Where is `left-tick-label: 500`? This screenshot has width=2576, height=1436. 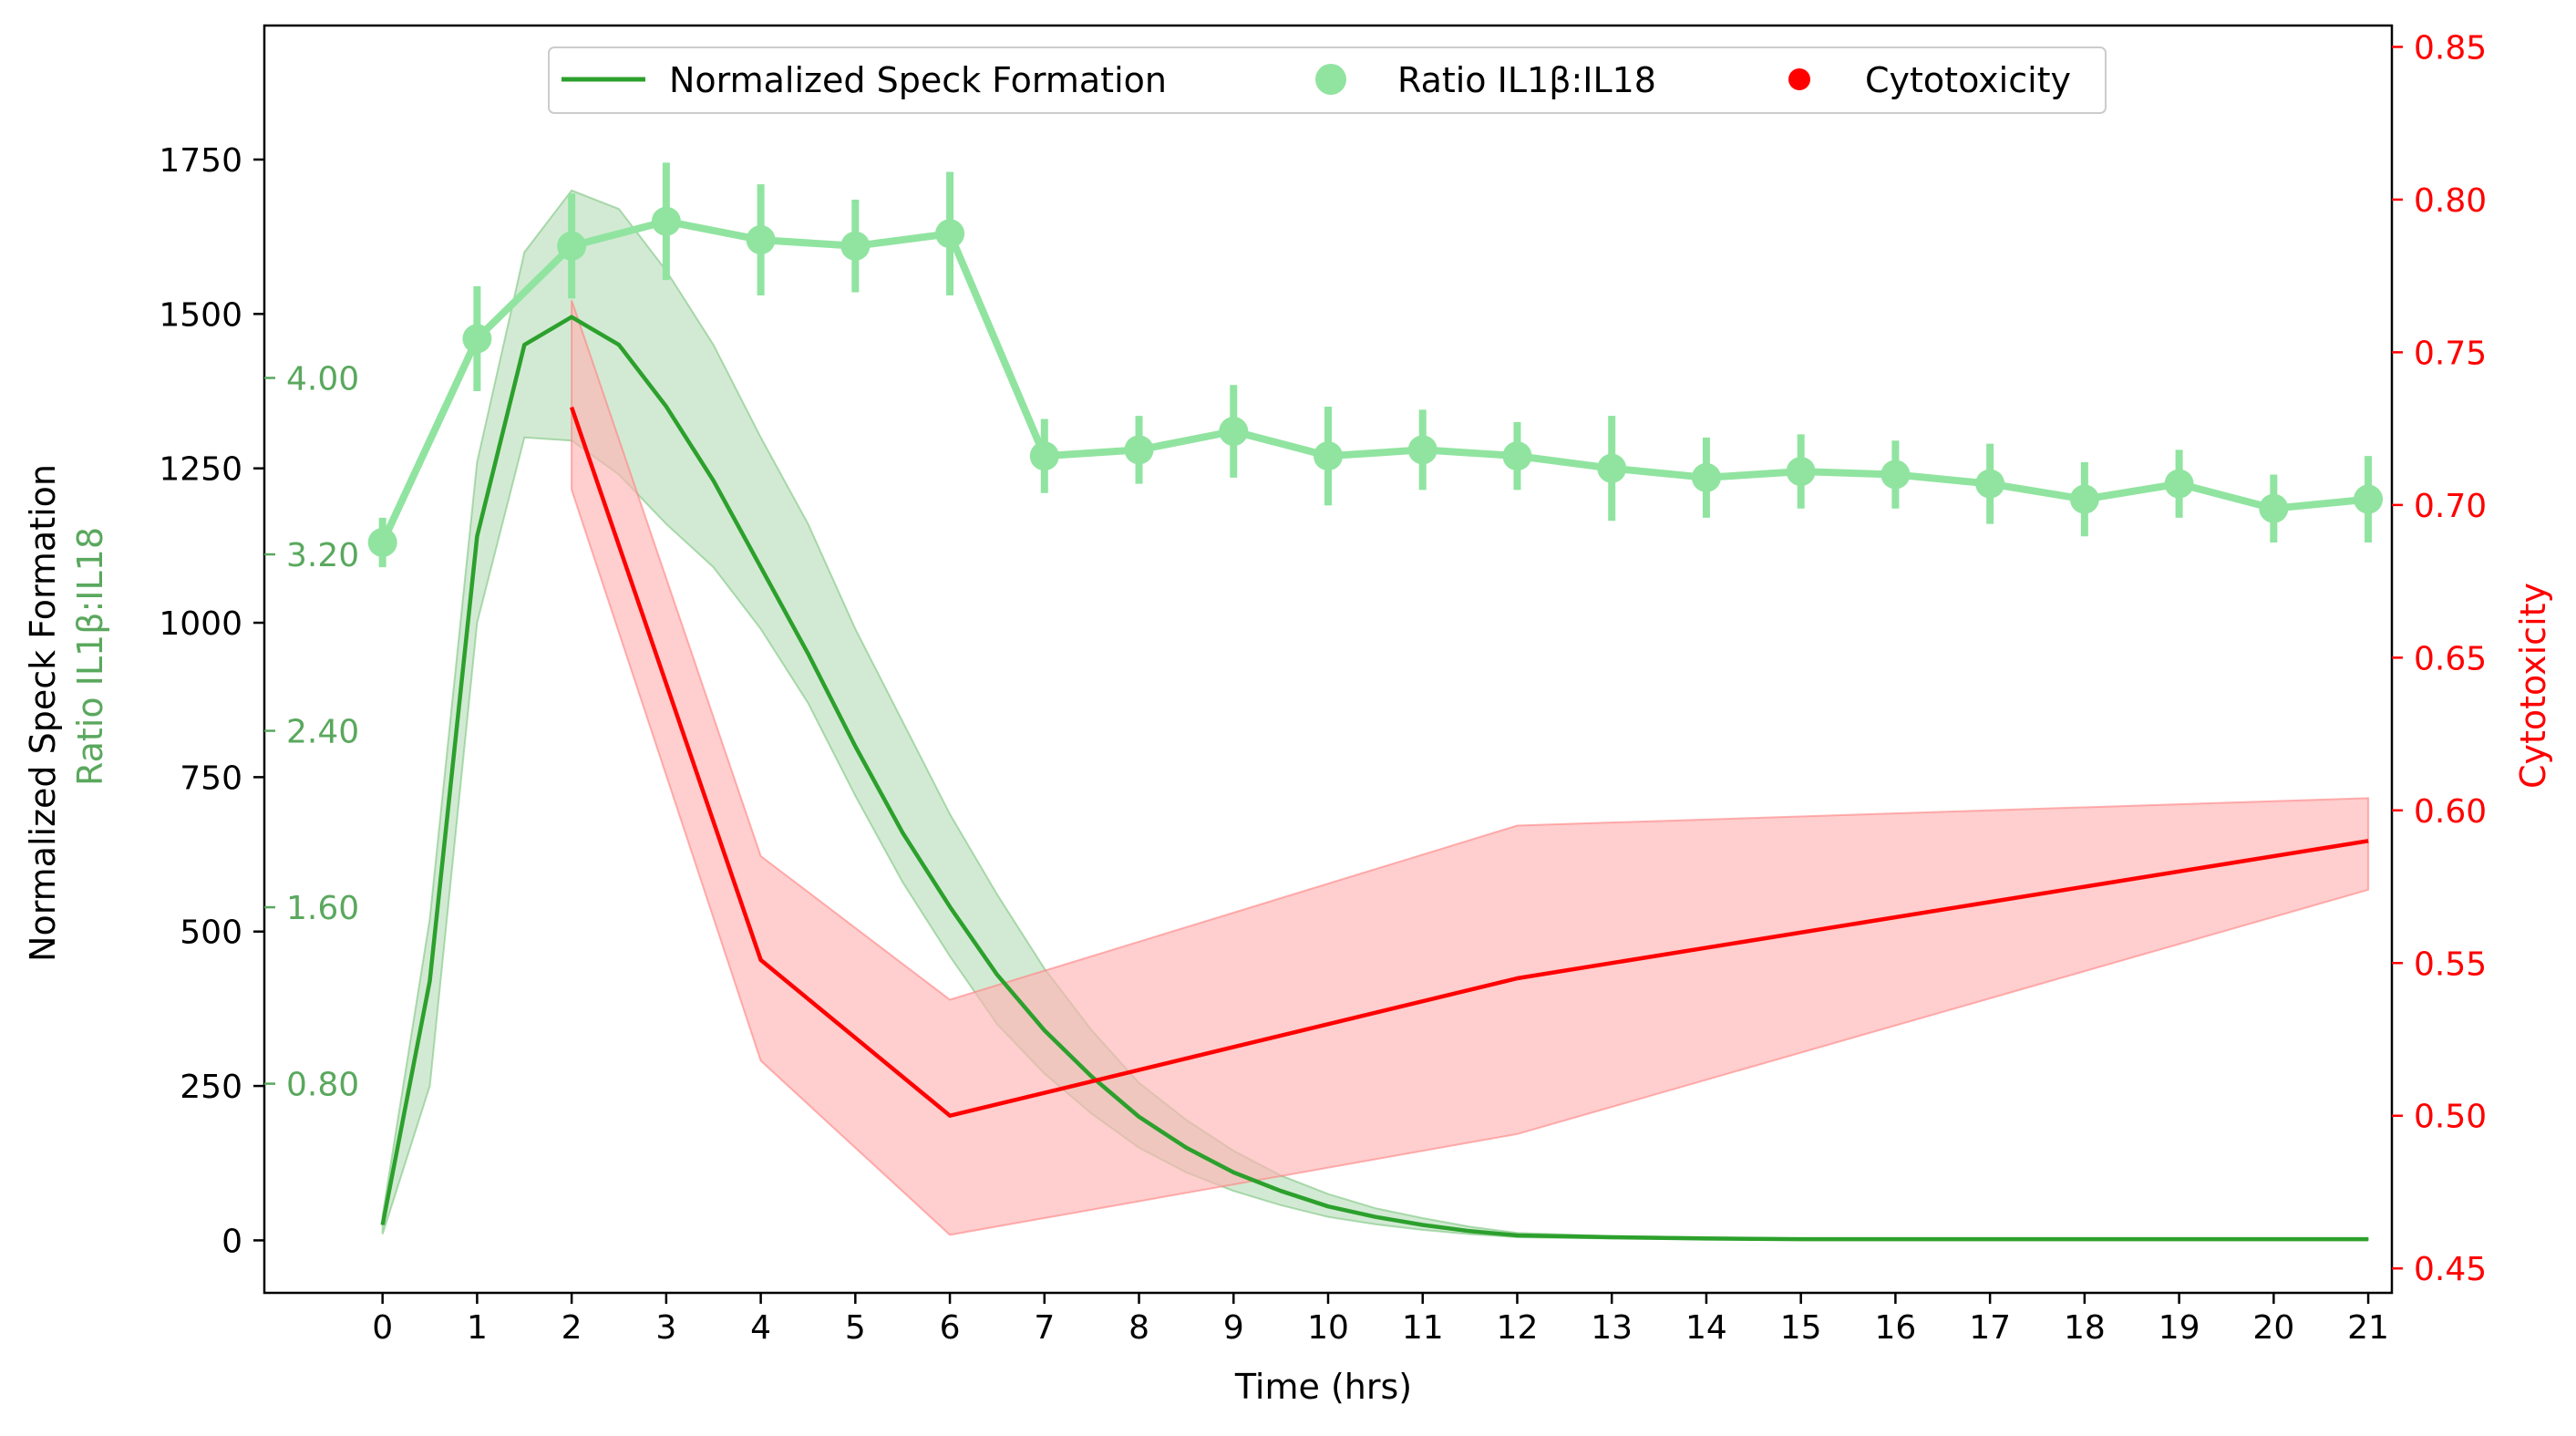 left-tick-label: 500 is located at coordinates (211, 933).